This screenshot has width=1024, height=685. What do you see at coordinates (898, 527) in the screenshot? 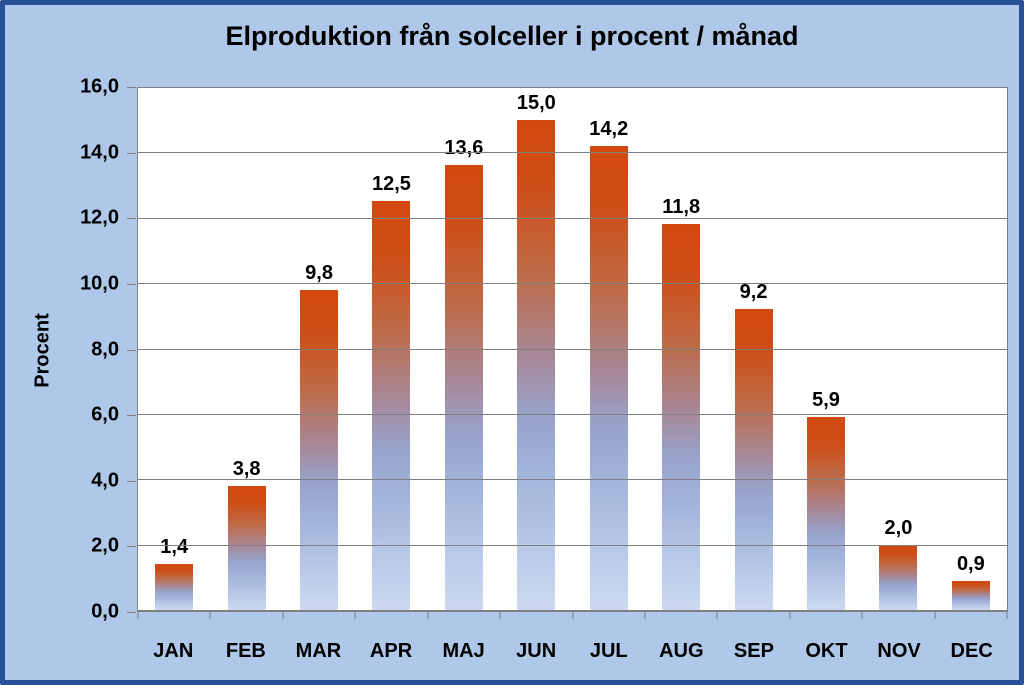
I see `bar-value-label-nov: 2,0` at bounding box center [898, 527].